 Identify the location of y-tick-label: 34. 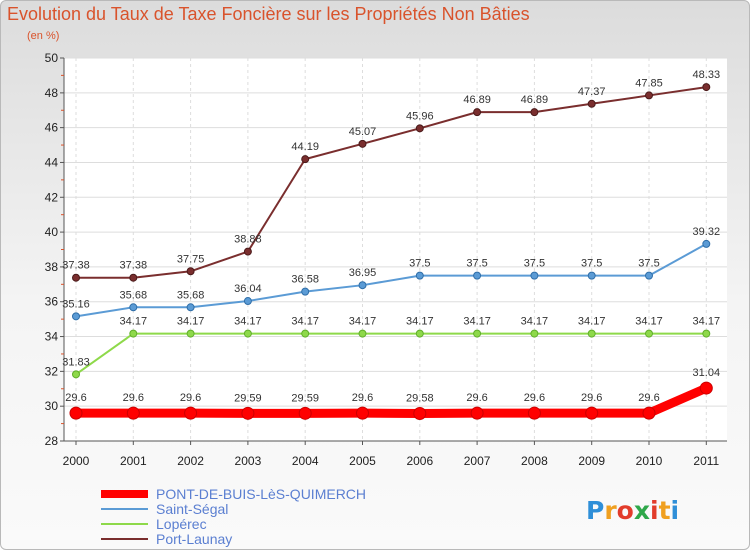
(52, 337).